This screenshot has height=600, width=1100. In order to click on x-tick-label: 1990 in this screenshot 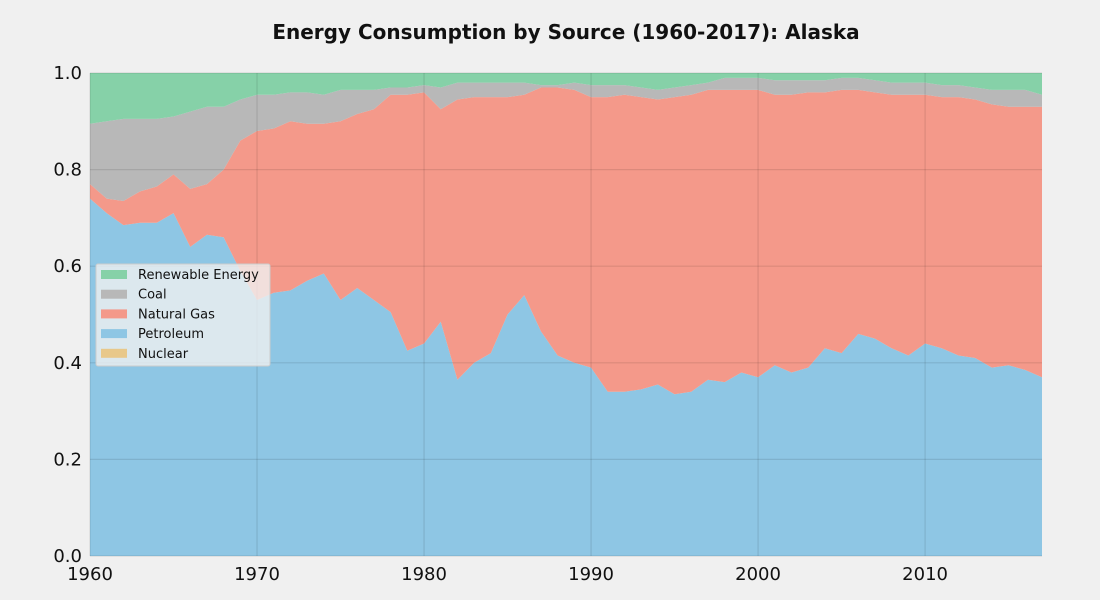, I will do `click(591, 574)`.